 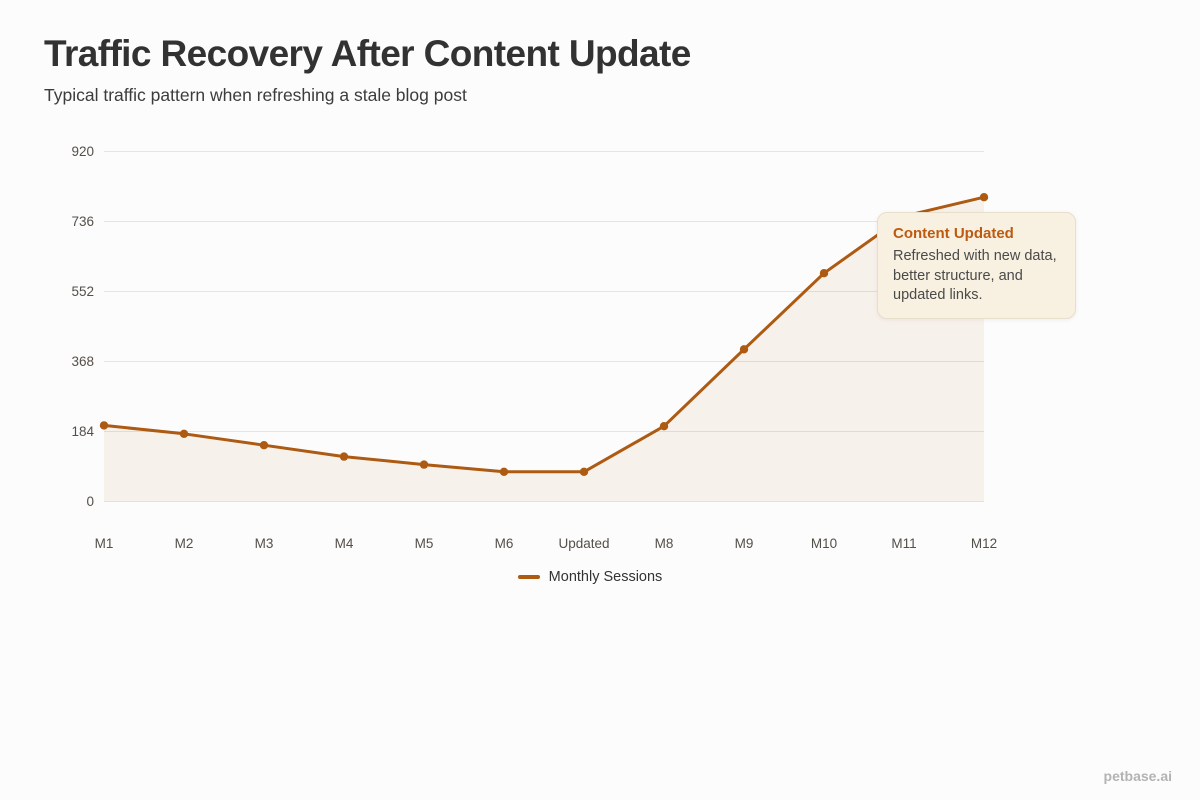 What do you see at coordinates (82, 151) in the screenshot?
I see `y-tick-label: 920` at bounding box center [82, 151].